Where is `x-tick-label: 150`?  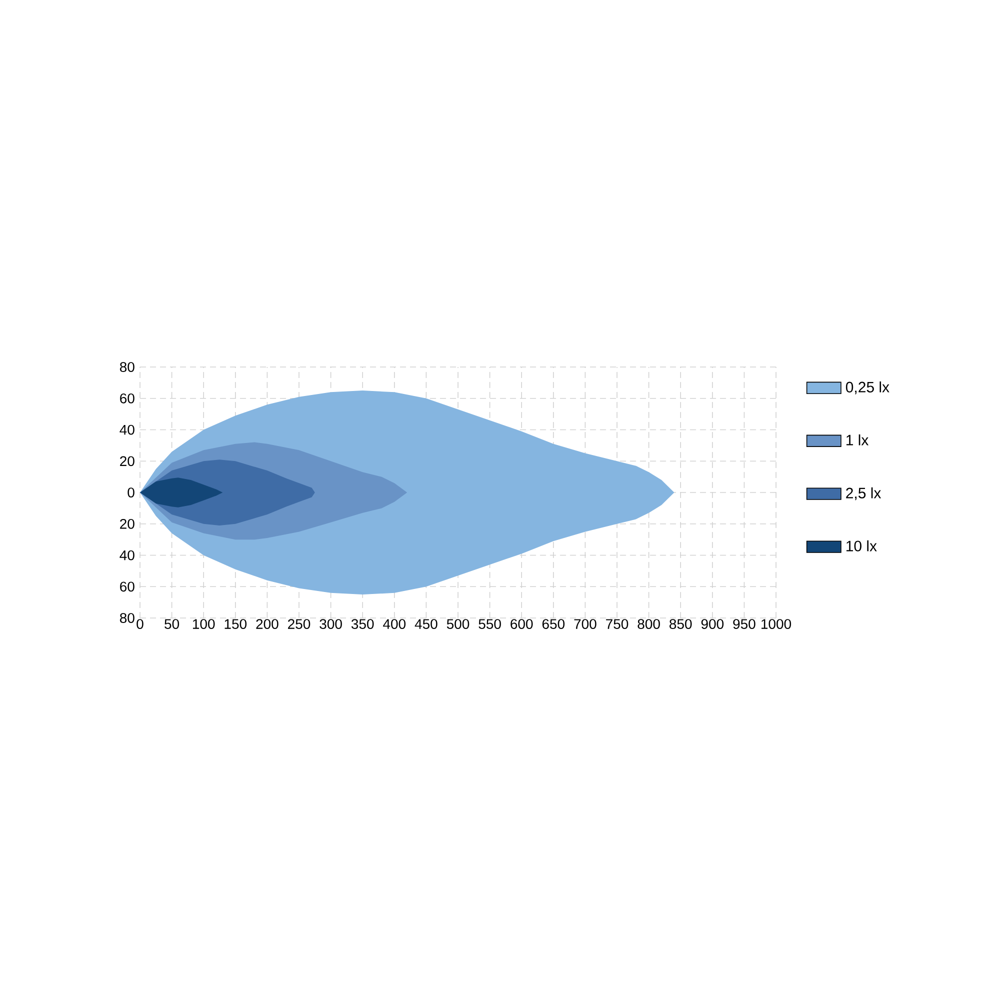 x-tick-label: 150 is located at coordinates (235, 624).